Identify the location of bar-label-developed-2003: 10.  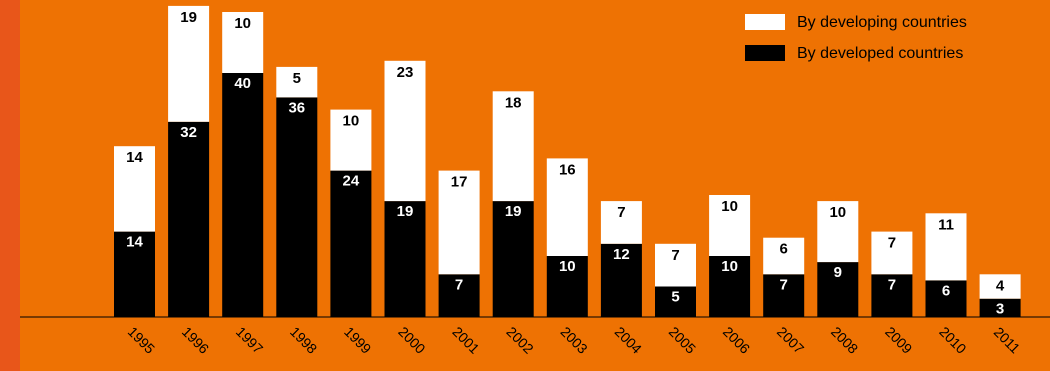
(567, 266).